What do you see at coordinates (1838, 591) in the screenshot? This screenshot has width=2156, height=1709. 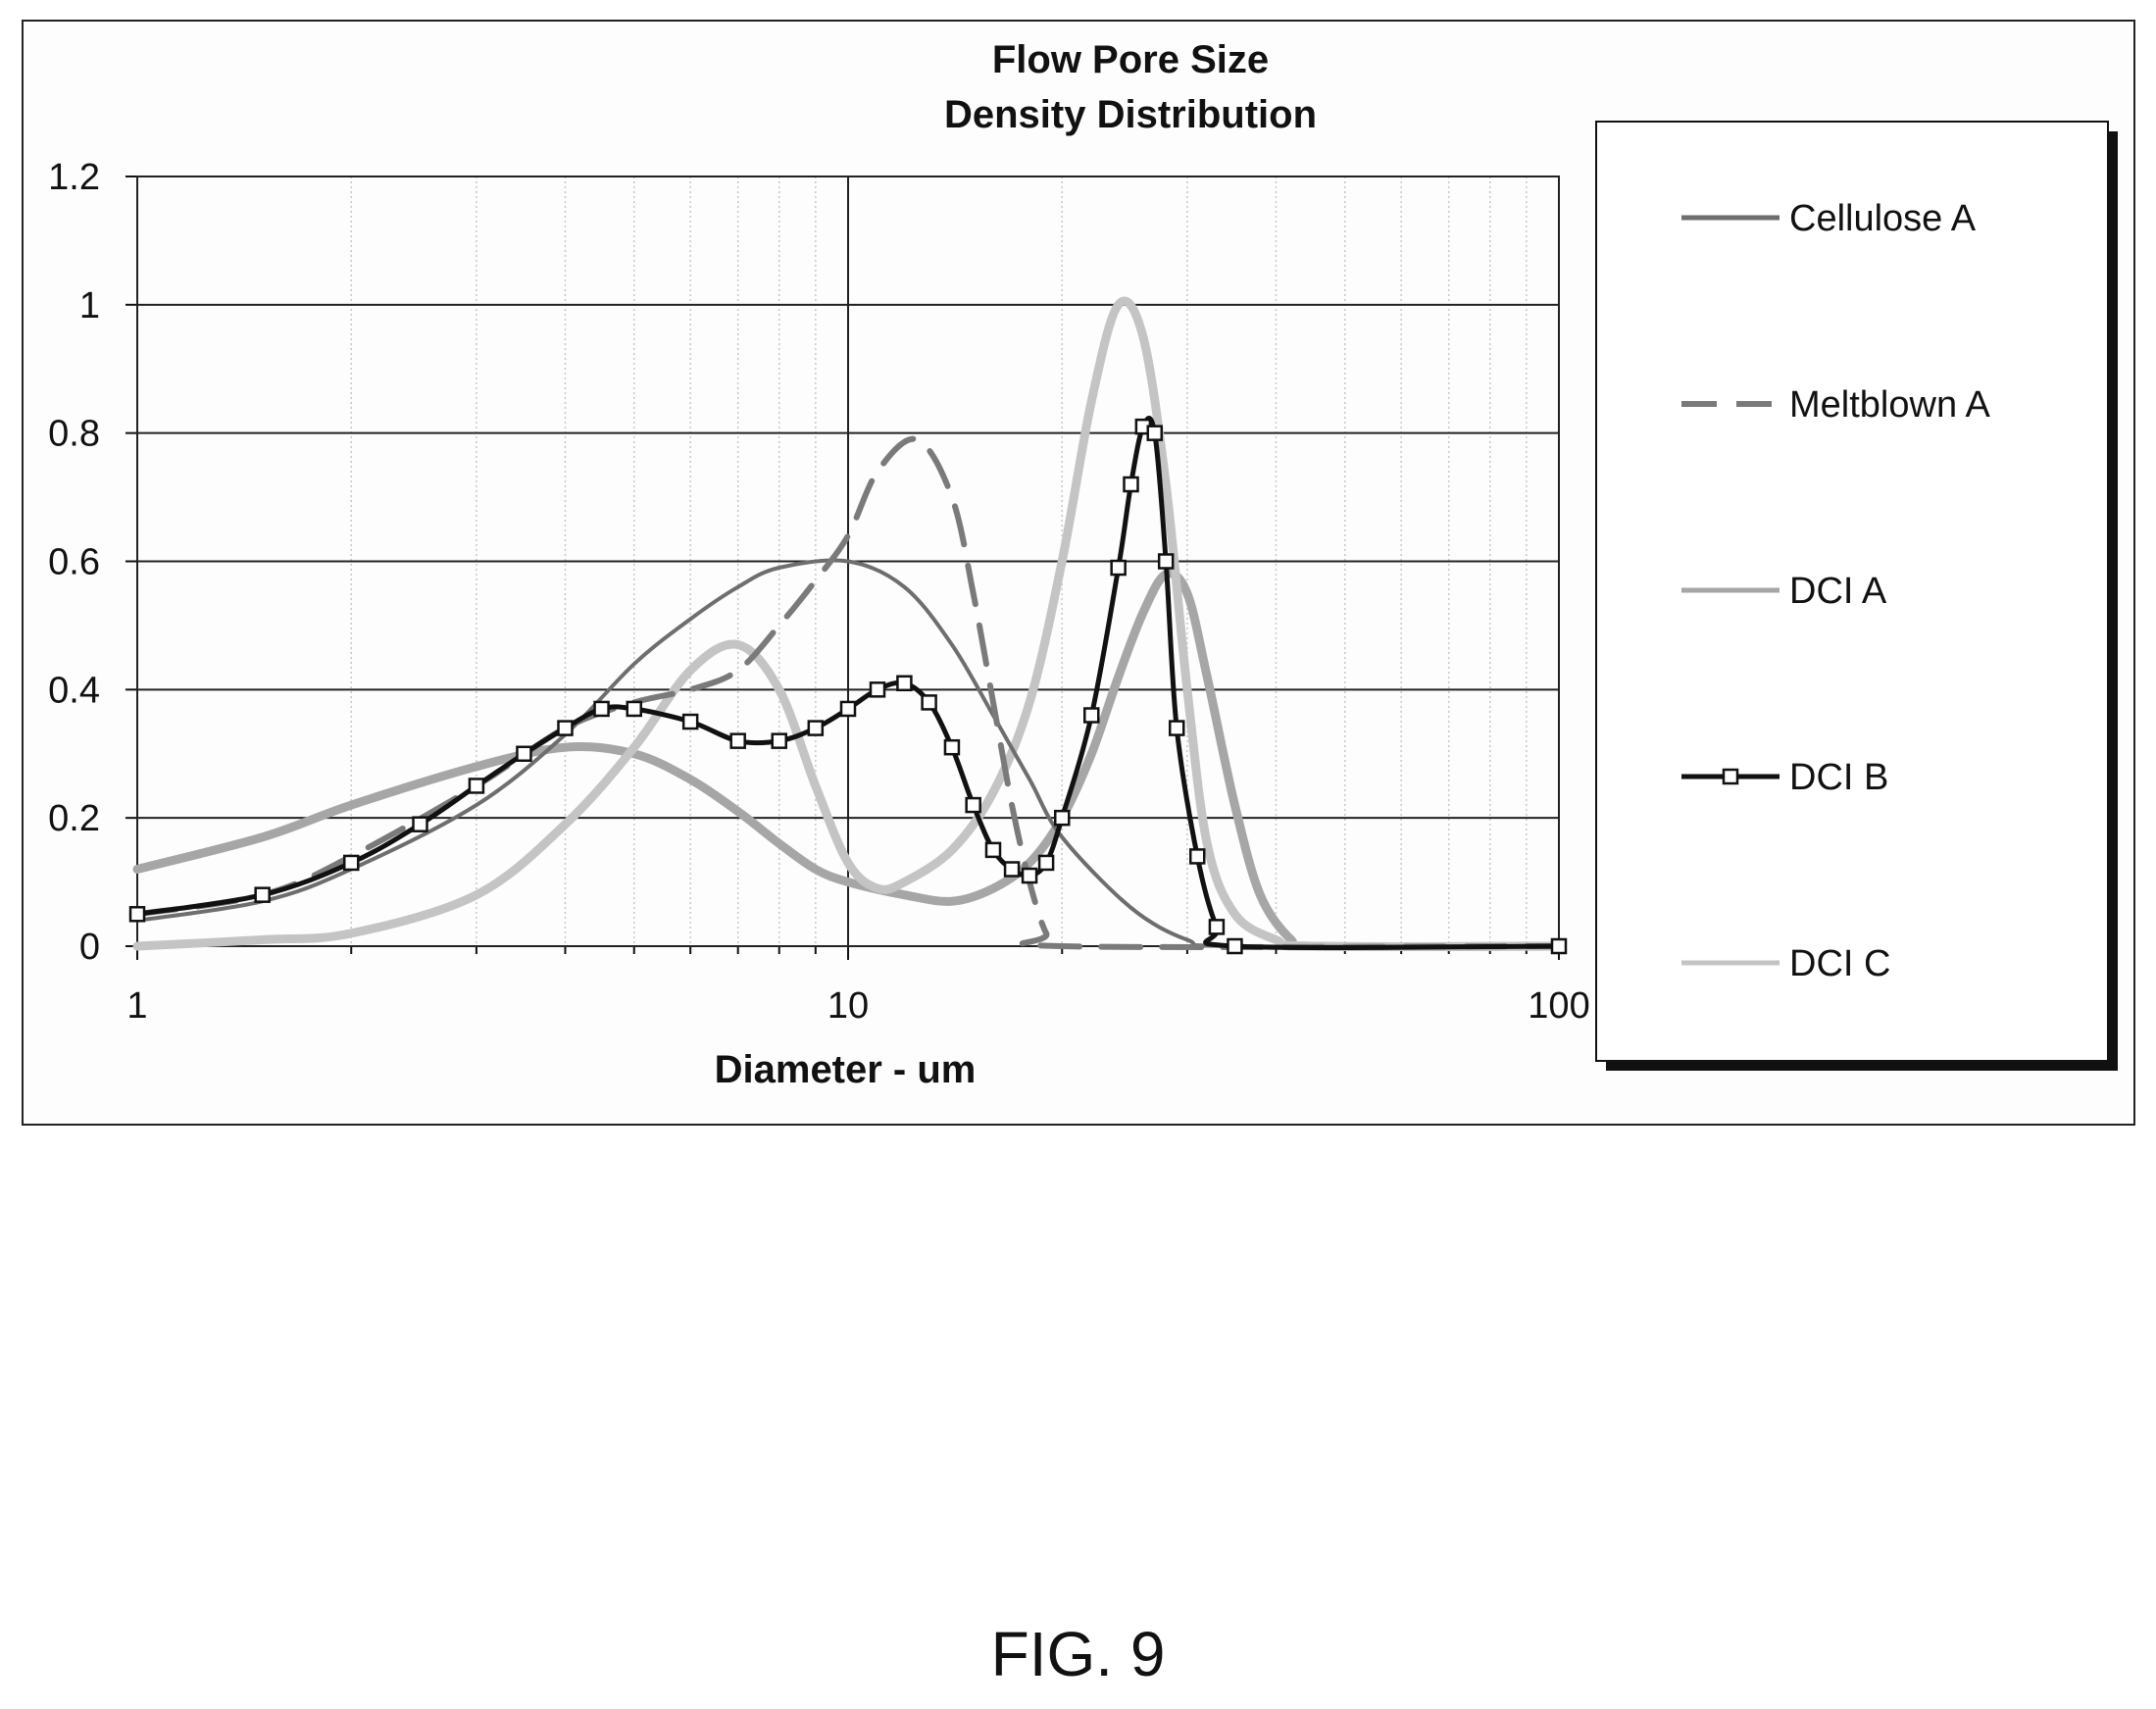 I see `legend-label-dci-a: DCI A` at bounding box center [1838, 591].